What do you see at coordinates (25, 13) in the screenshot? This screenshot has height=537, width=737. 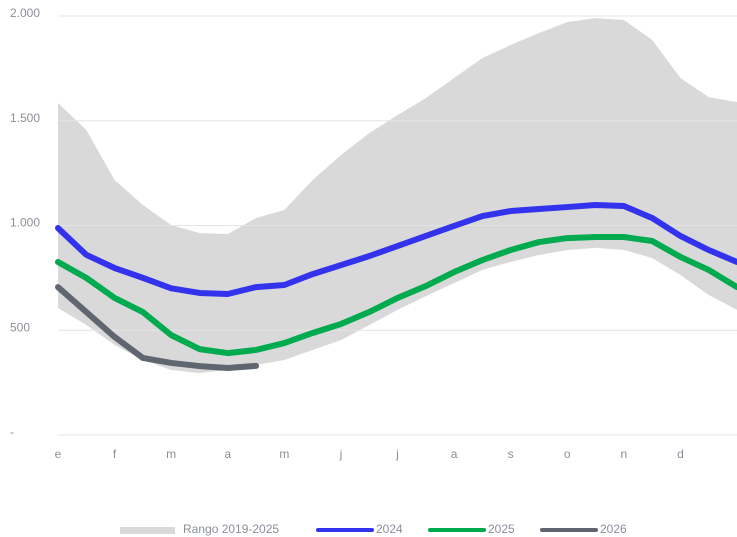 I see `y-tick-label: 2.000` at bounding box center [25, 13].